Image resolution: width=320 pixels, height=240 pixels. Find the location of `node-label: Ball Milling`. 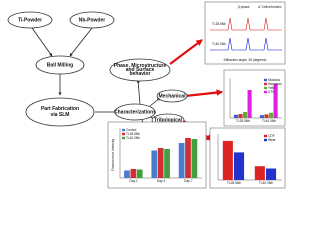

node-label: Ball Milling is located at coordinates (60, 65).